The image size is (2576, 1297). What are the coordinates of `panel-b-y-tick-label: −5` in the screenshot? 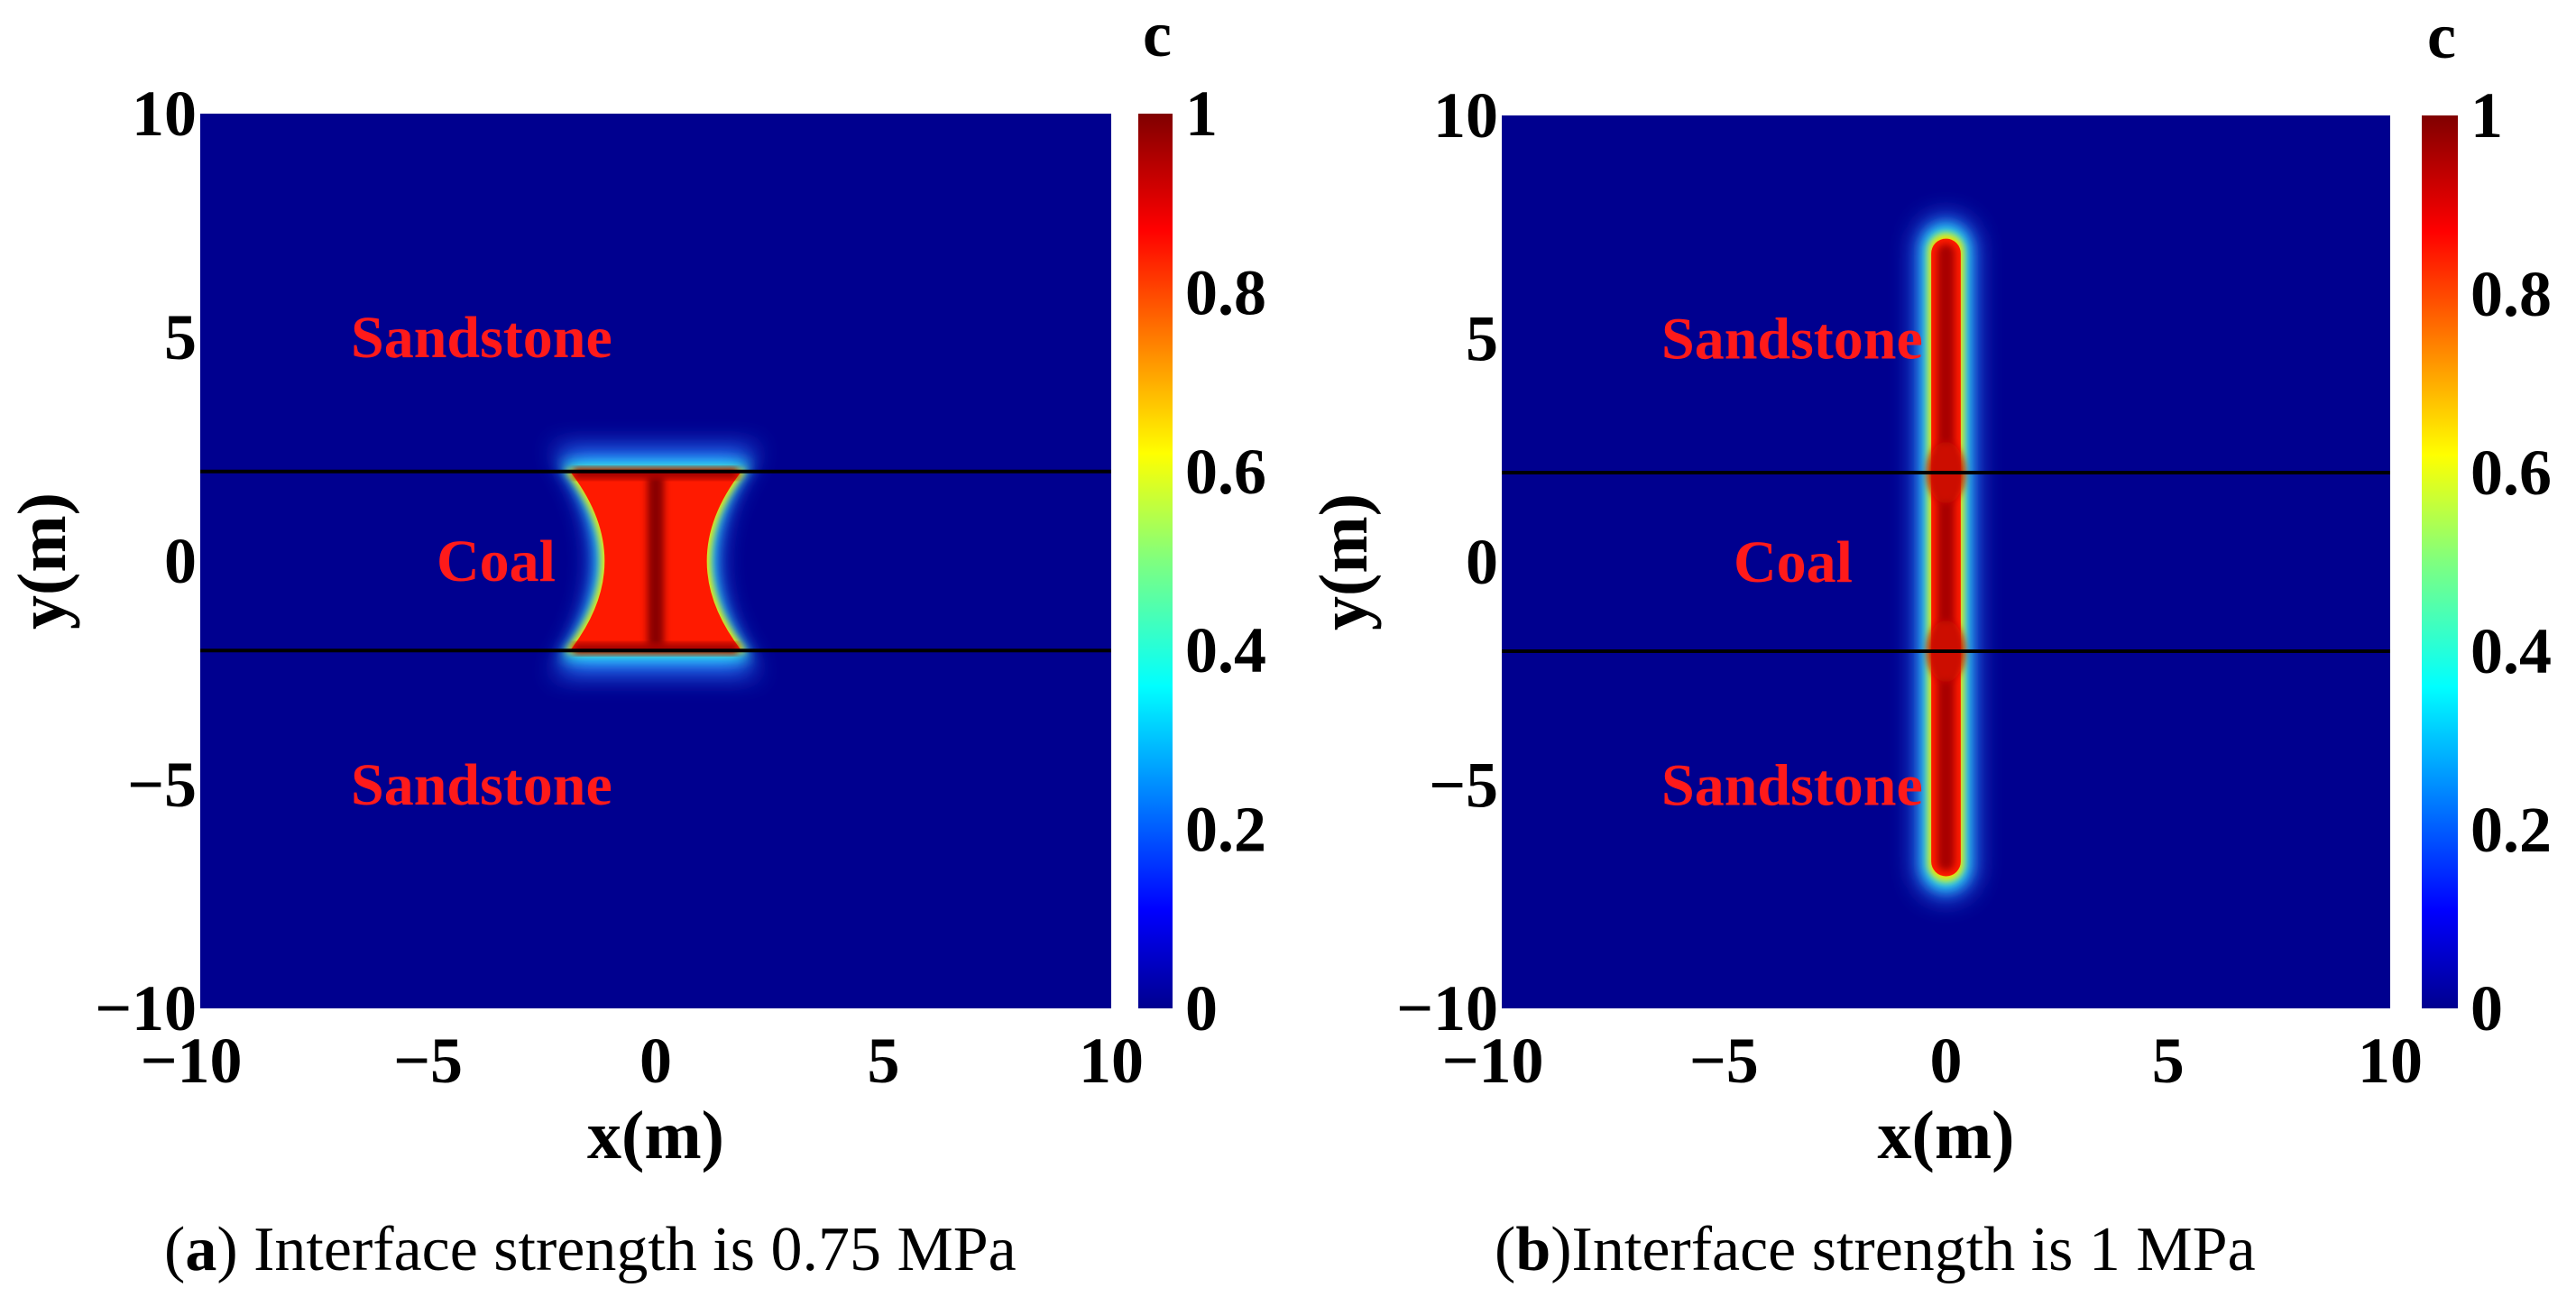 It's located at (1463, 786).